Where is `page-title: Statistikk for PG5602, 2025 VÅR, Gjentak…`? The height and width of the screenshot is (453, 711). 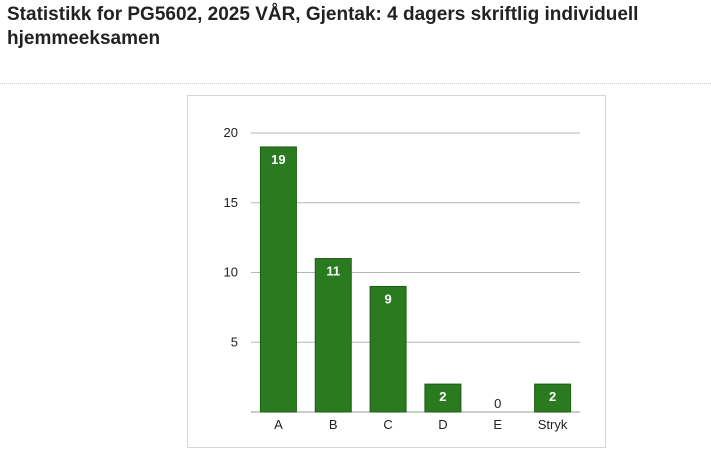 page-title: Statistikk for PG5602, 2025 VÅR, Gjentak… is located at coordinates (323, 26).